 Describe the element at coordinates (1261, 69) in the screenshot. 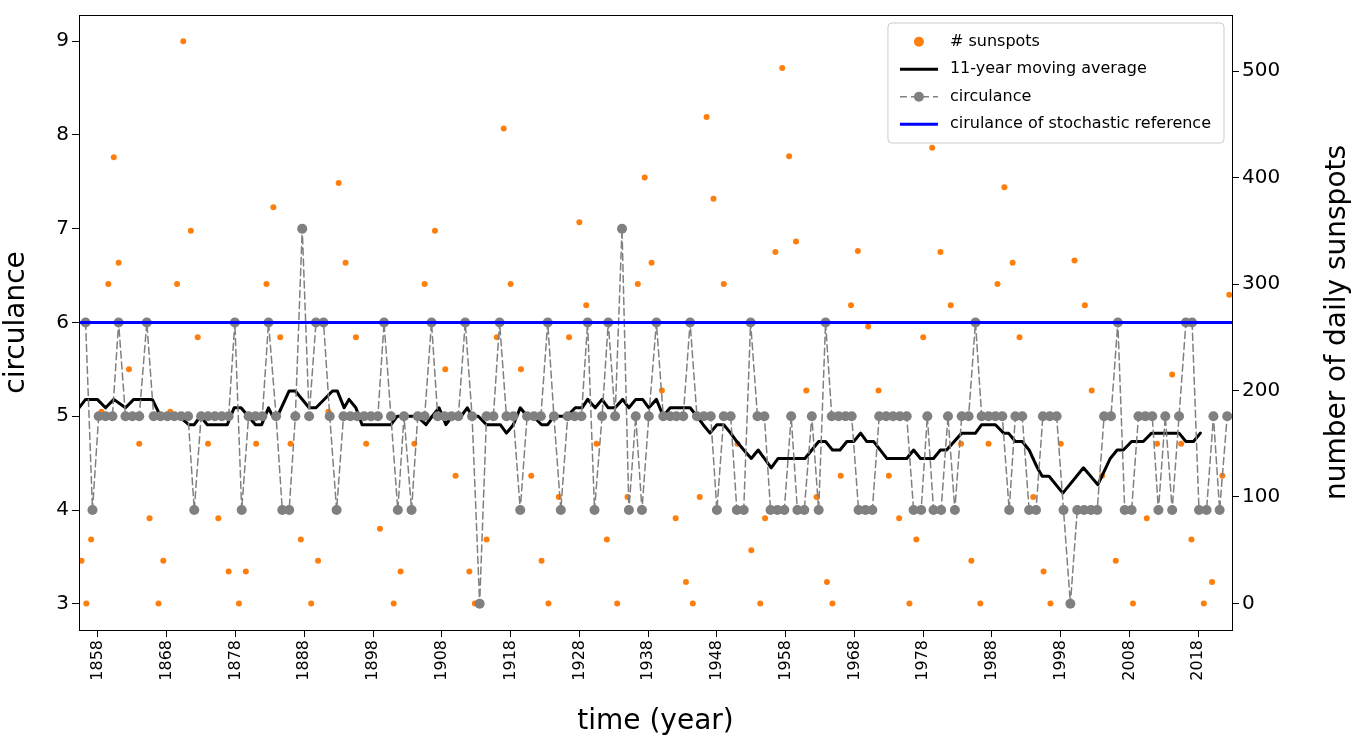

I see `y2-tick-label: 500` at that location.